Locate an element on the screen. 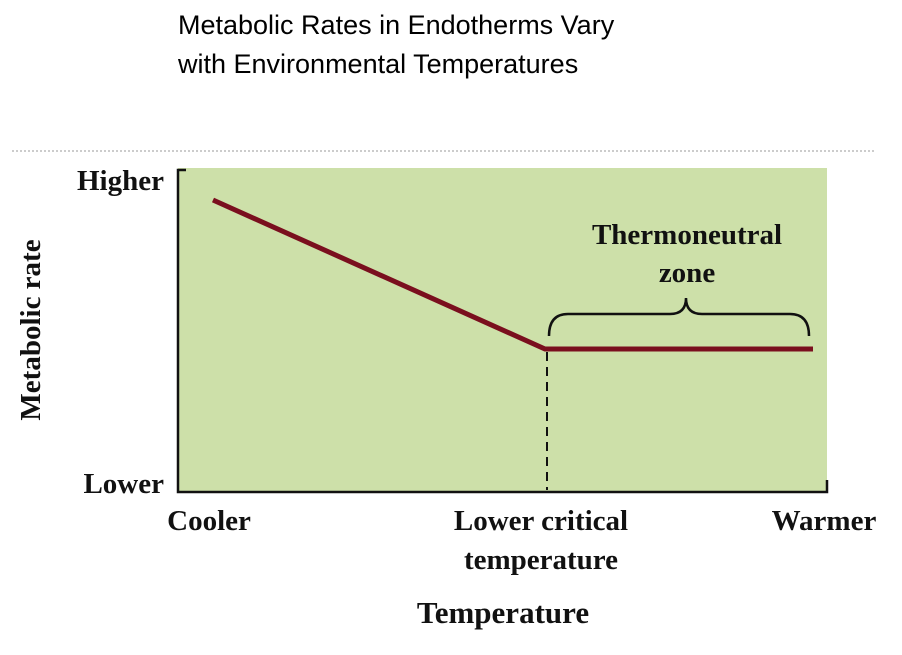 The height and width of the screenshot is (655, 902). brace is located at coordinates (679, 317).